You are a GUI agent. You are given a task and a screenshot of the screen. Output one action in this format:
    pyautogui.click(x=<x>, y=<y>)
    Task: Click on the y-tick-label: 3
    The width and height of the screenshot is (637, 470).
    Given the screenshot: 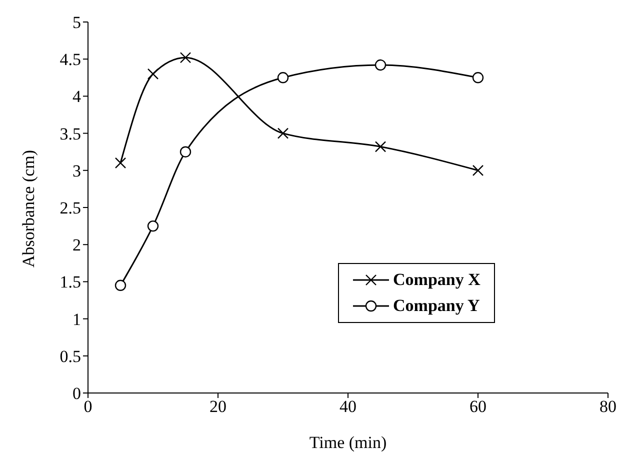 What is the action you would take?
    pyautogui.click(x=76, y=170)
    